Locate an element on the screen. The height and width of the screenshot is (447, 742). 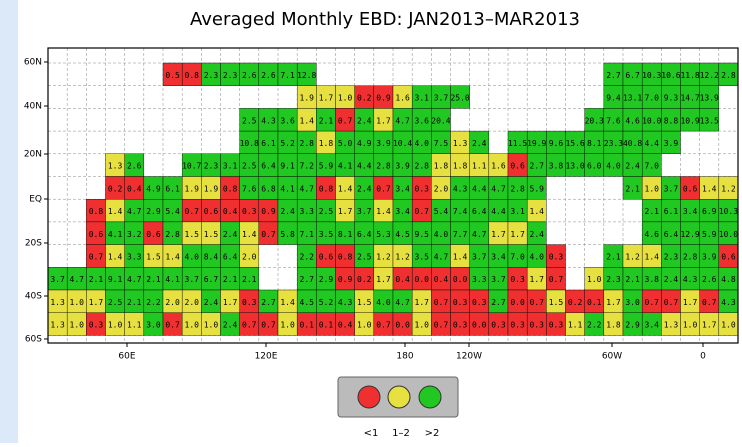
lon-label: 120W is located at coordinates (469, 357).